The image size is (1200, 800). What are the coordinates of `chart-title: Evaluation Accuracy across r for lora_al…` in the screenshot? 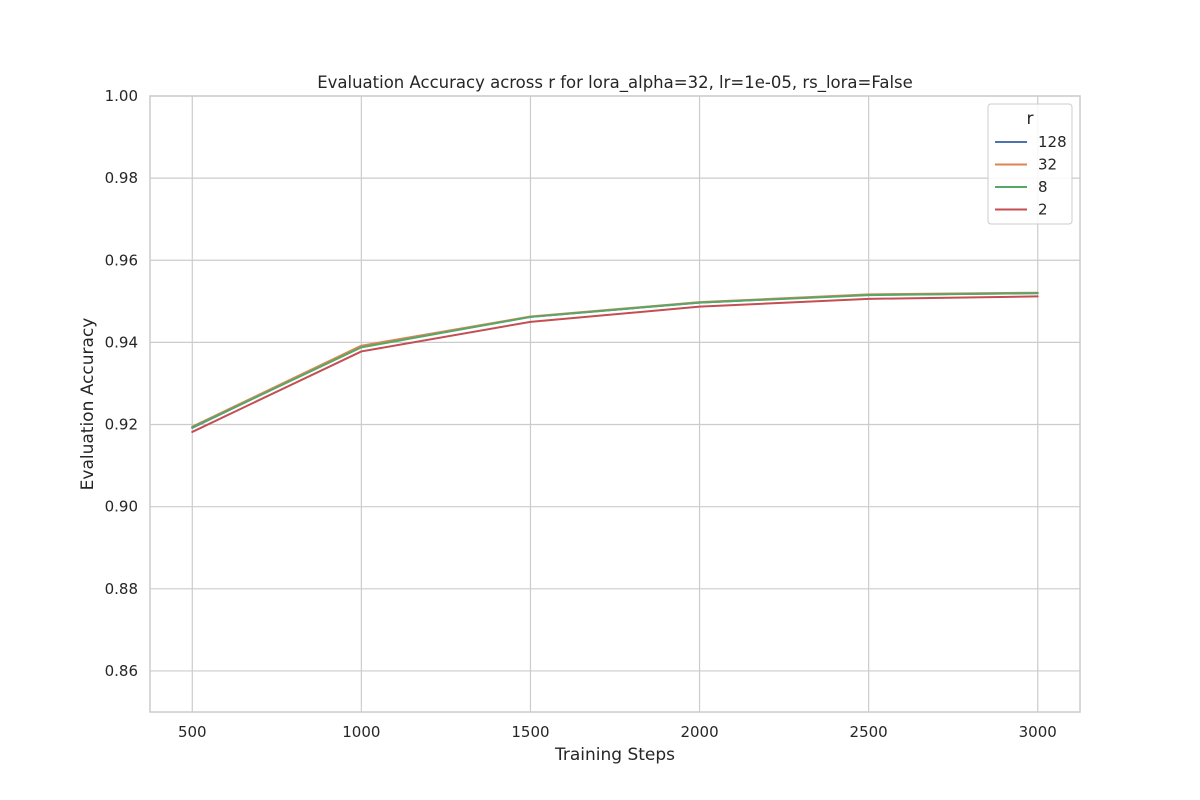 It's located at (615, 83).